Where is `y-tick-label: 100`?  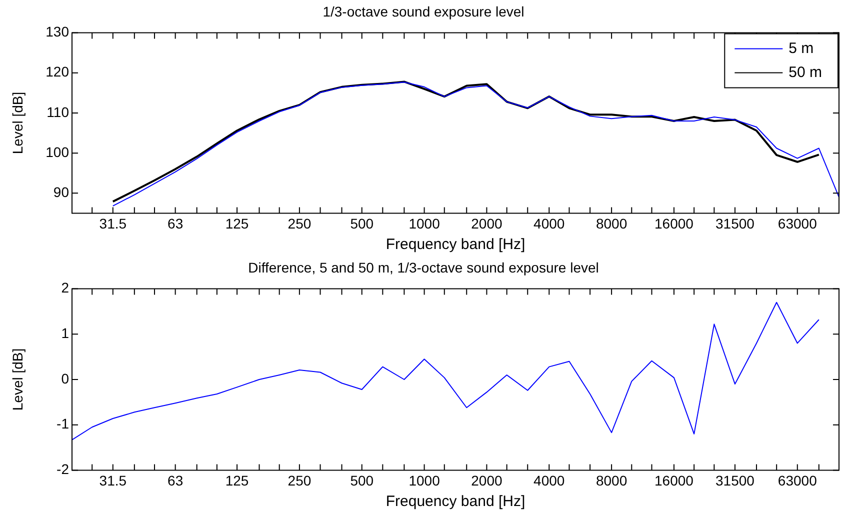 y-tick-label: 100 is located at coordinates (58, 152).